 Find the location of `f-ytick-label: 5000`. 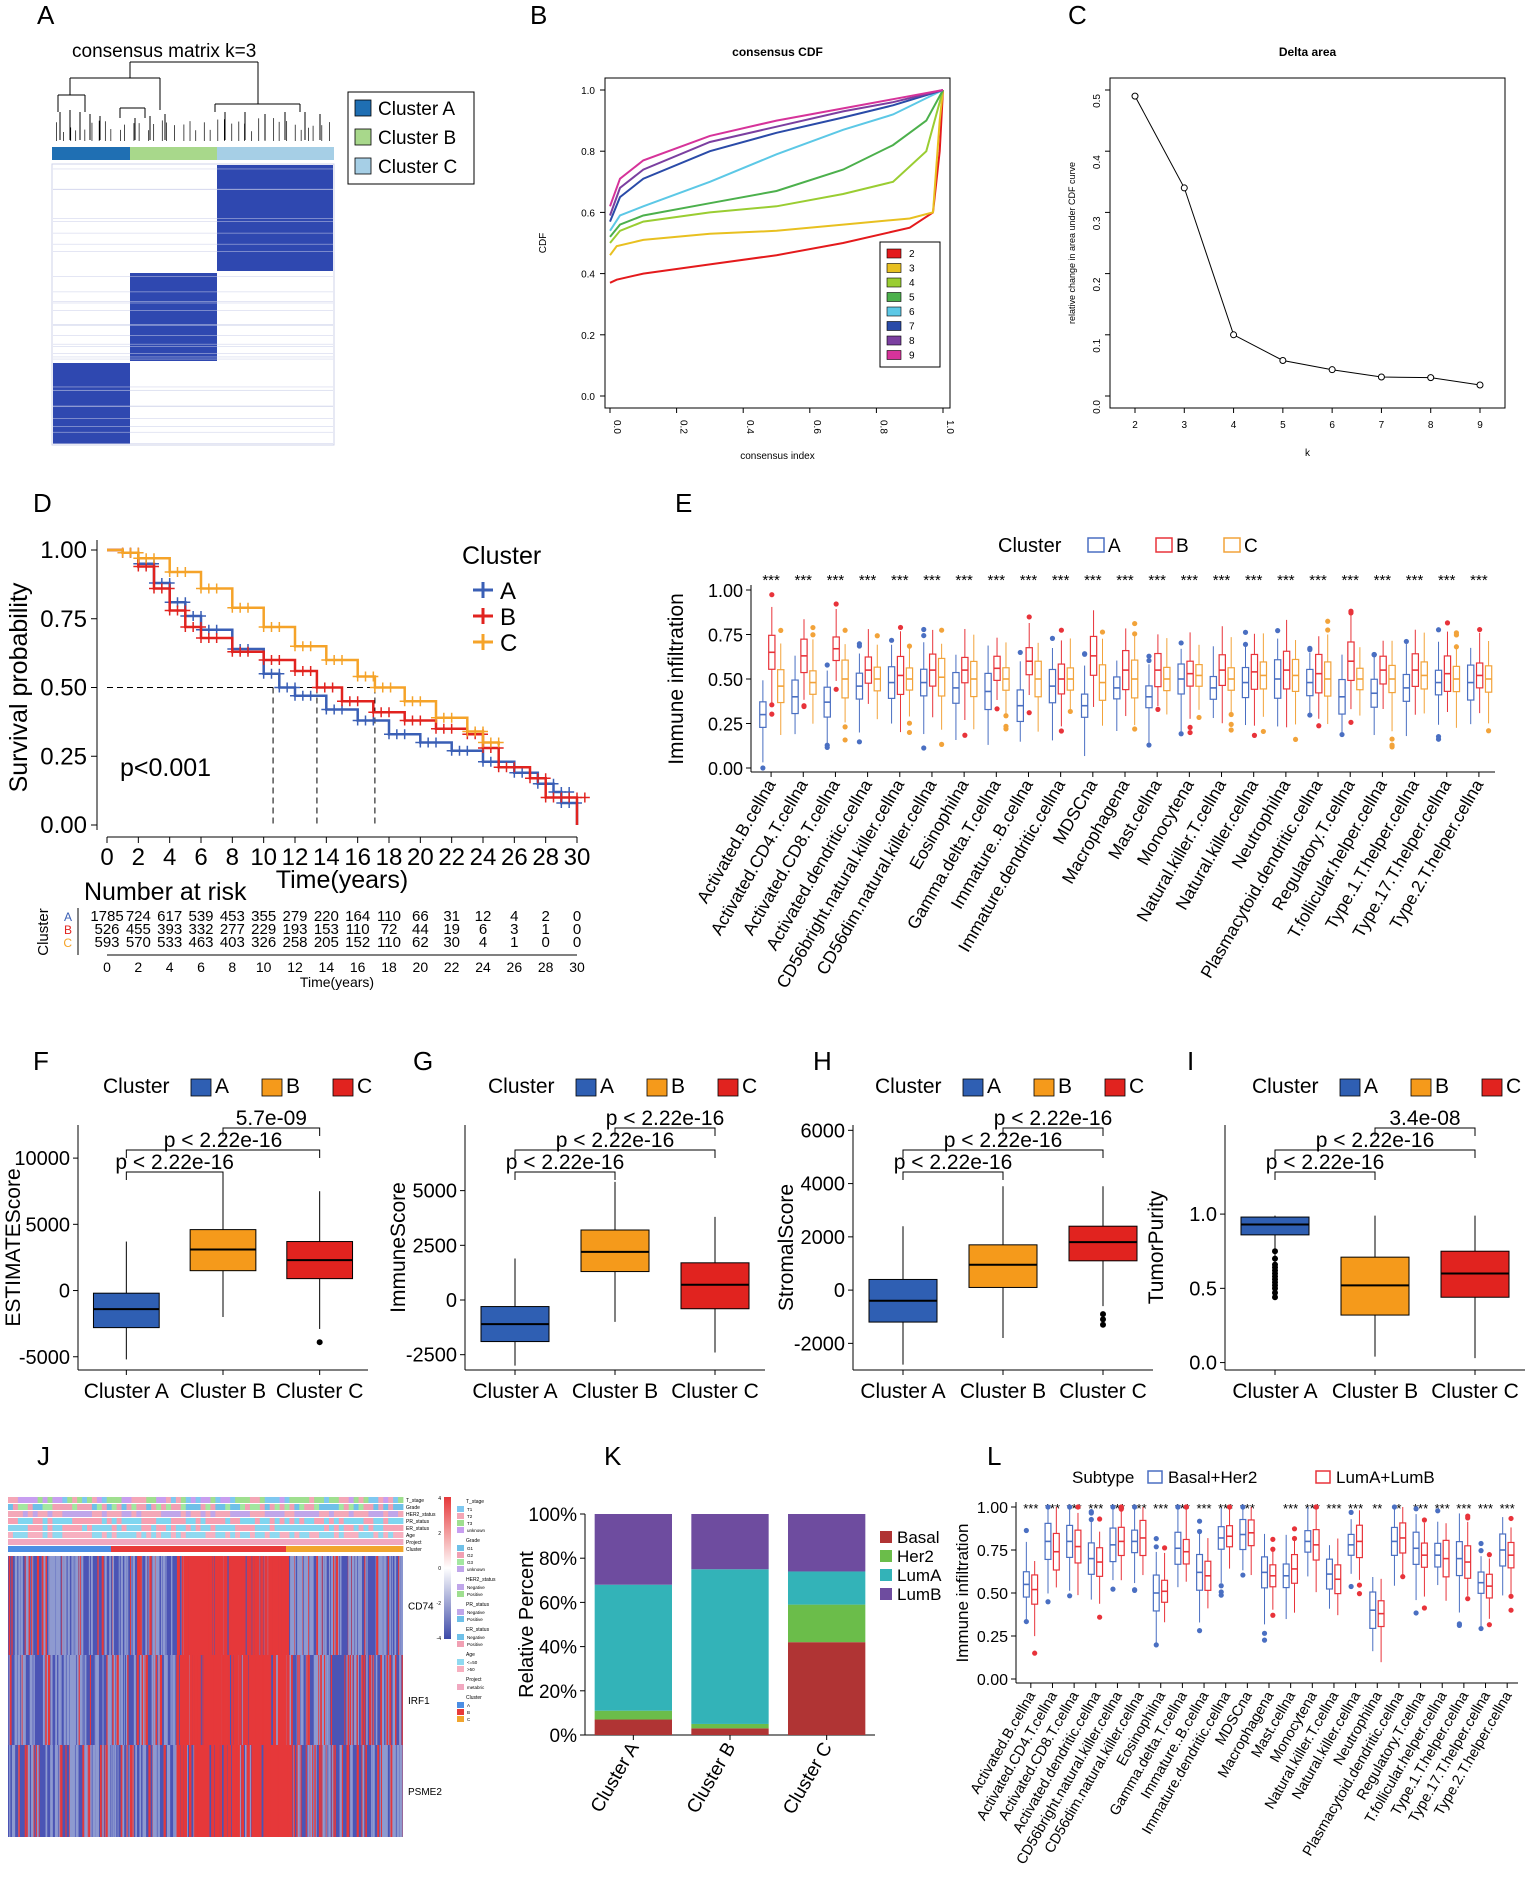

f-ytick-label: 5000 is located at coordinates (48, 1225).